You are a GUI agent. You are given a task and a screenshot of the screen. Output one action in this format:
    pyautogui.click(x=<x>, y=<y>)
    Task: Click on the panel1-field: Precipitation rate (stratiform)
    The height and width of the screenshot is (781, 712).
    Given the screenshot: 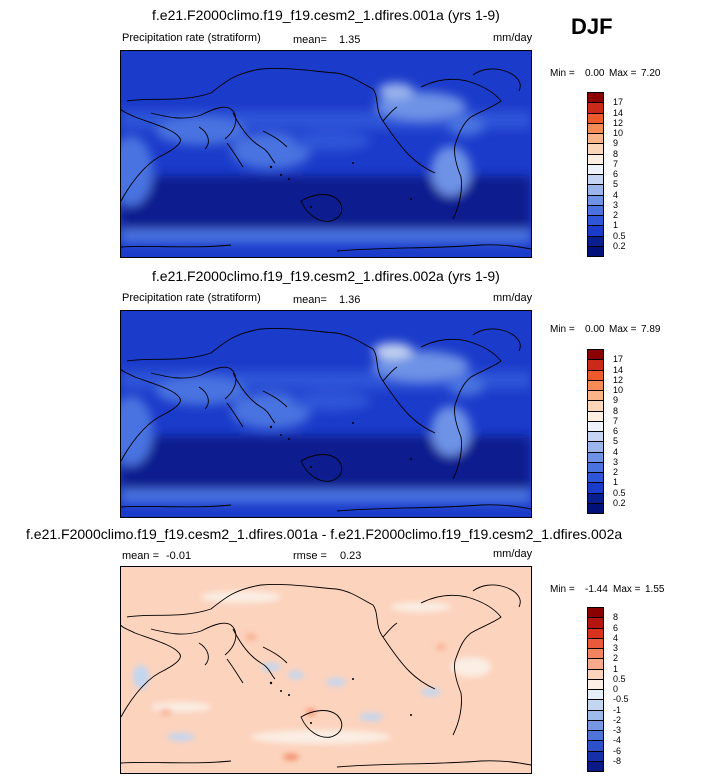 What is the action you would take?
    pyautogui.click(x=191, y=38)
    